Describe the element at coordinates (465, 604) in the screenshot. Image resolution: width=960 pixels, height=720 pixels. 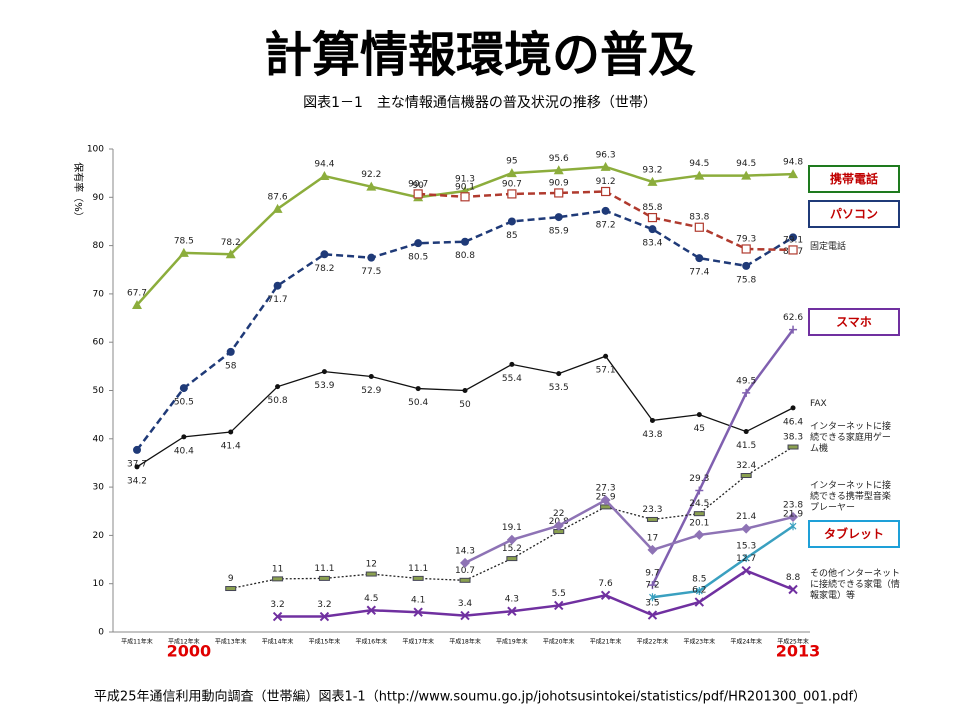
I see `value-label: 3.4` at that location.